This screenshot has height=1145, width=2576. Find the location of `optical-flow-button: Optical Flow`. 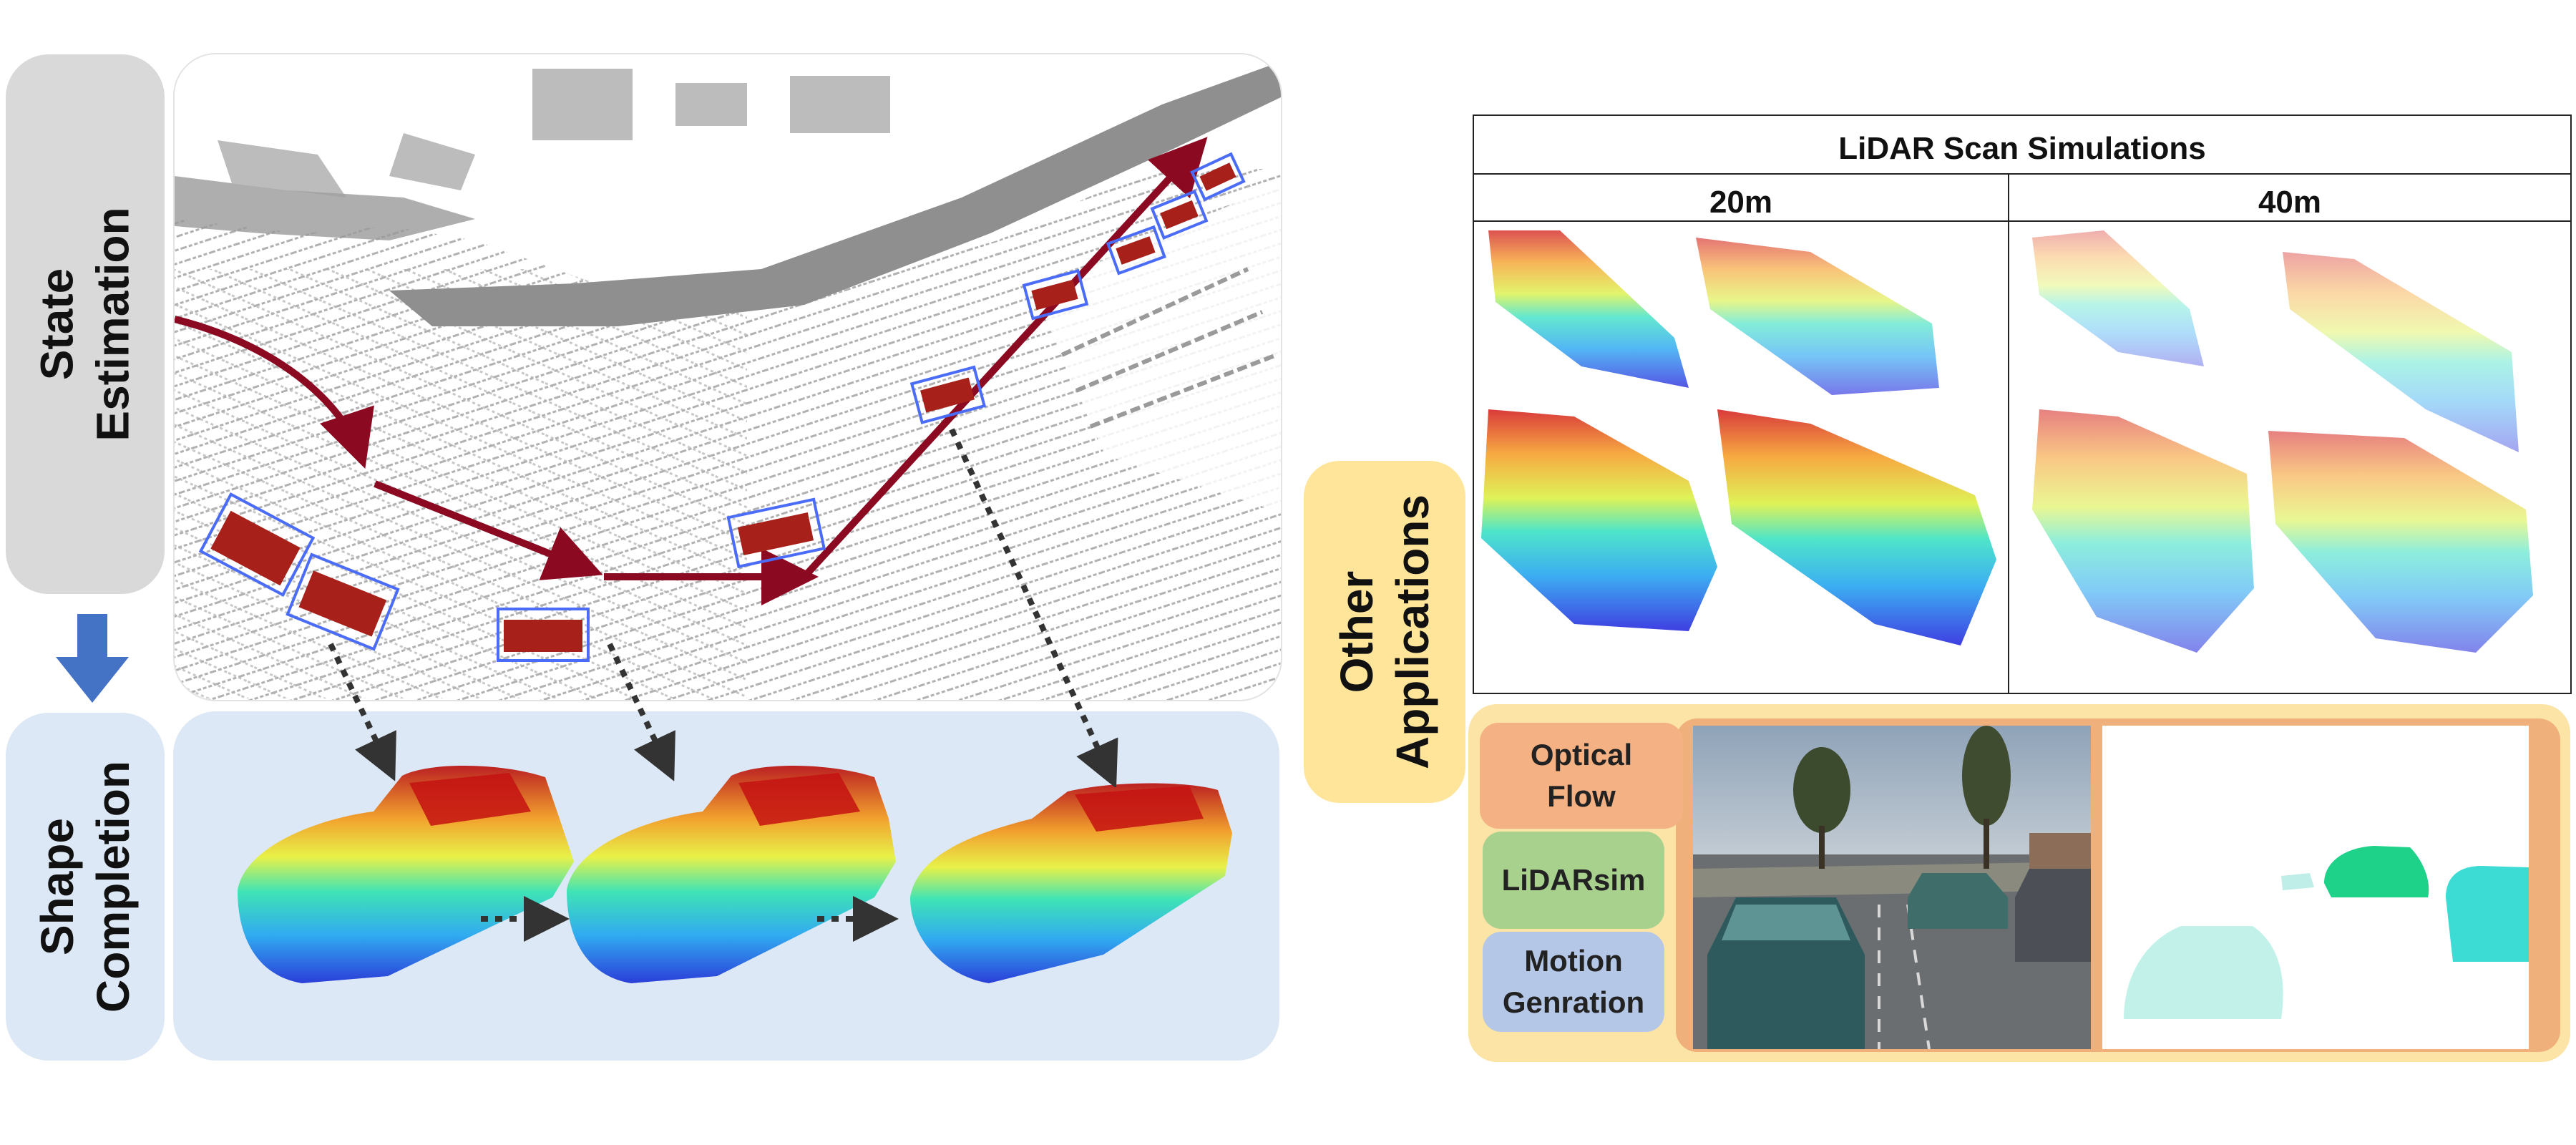

optical-flow-button: Optical Flow is located at coordinates (1581, 776).